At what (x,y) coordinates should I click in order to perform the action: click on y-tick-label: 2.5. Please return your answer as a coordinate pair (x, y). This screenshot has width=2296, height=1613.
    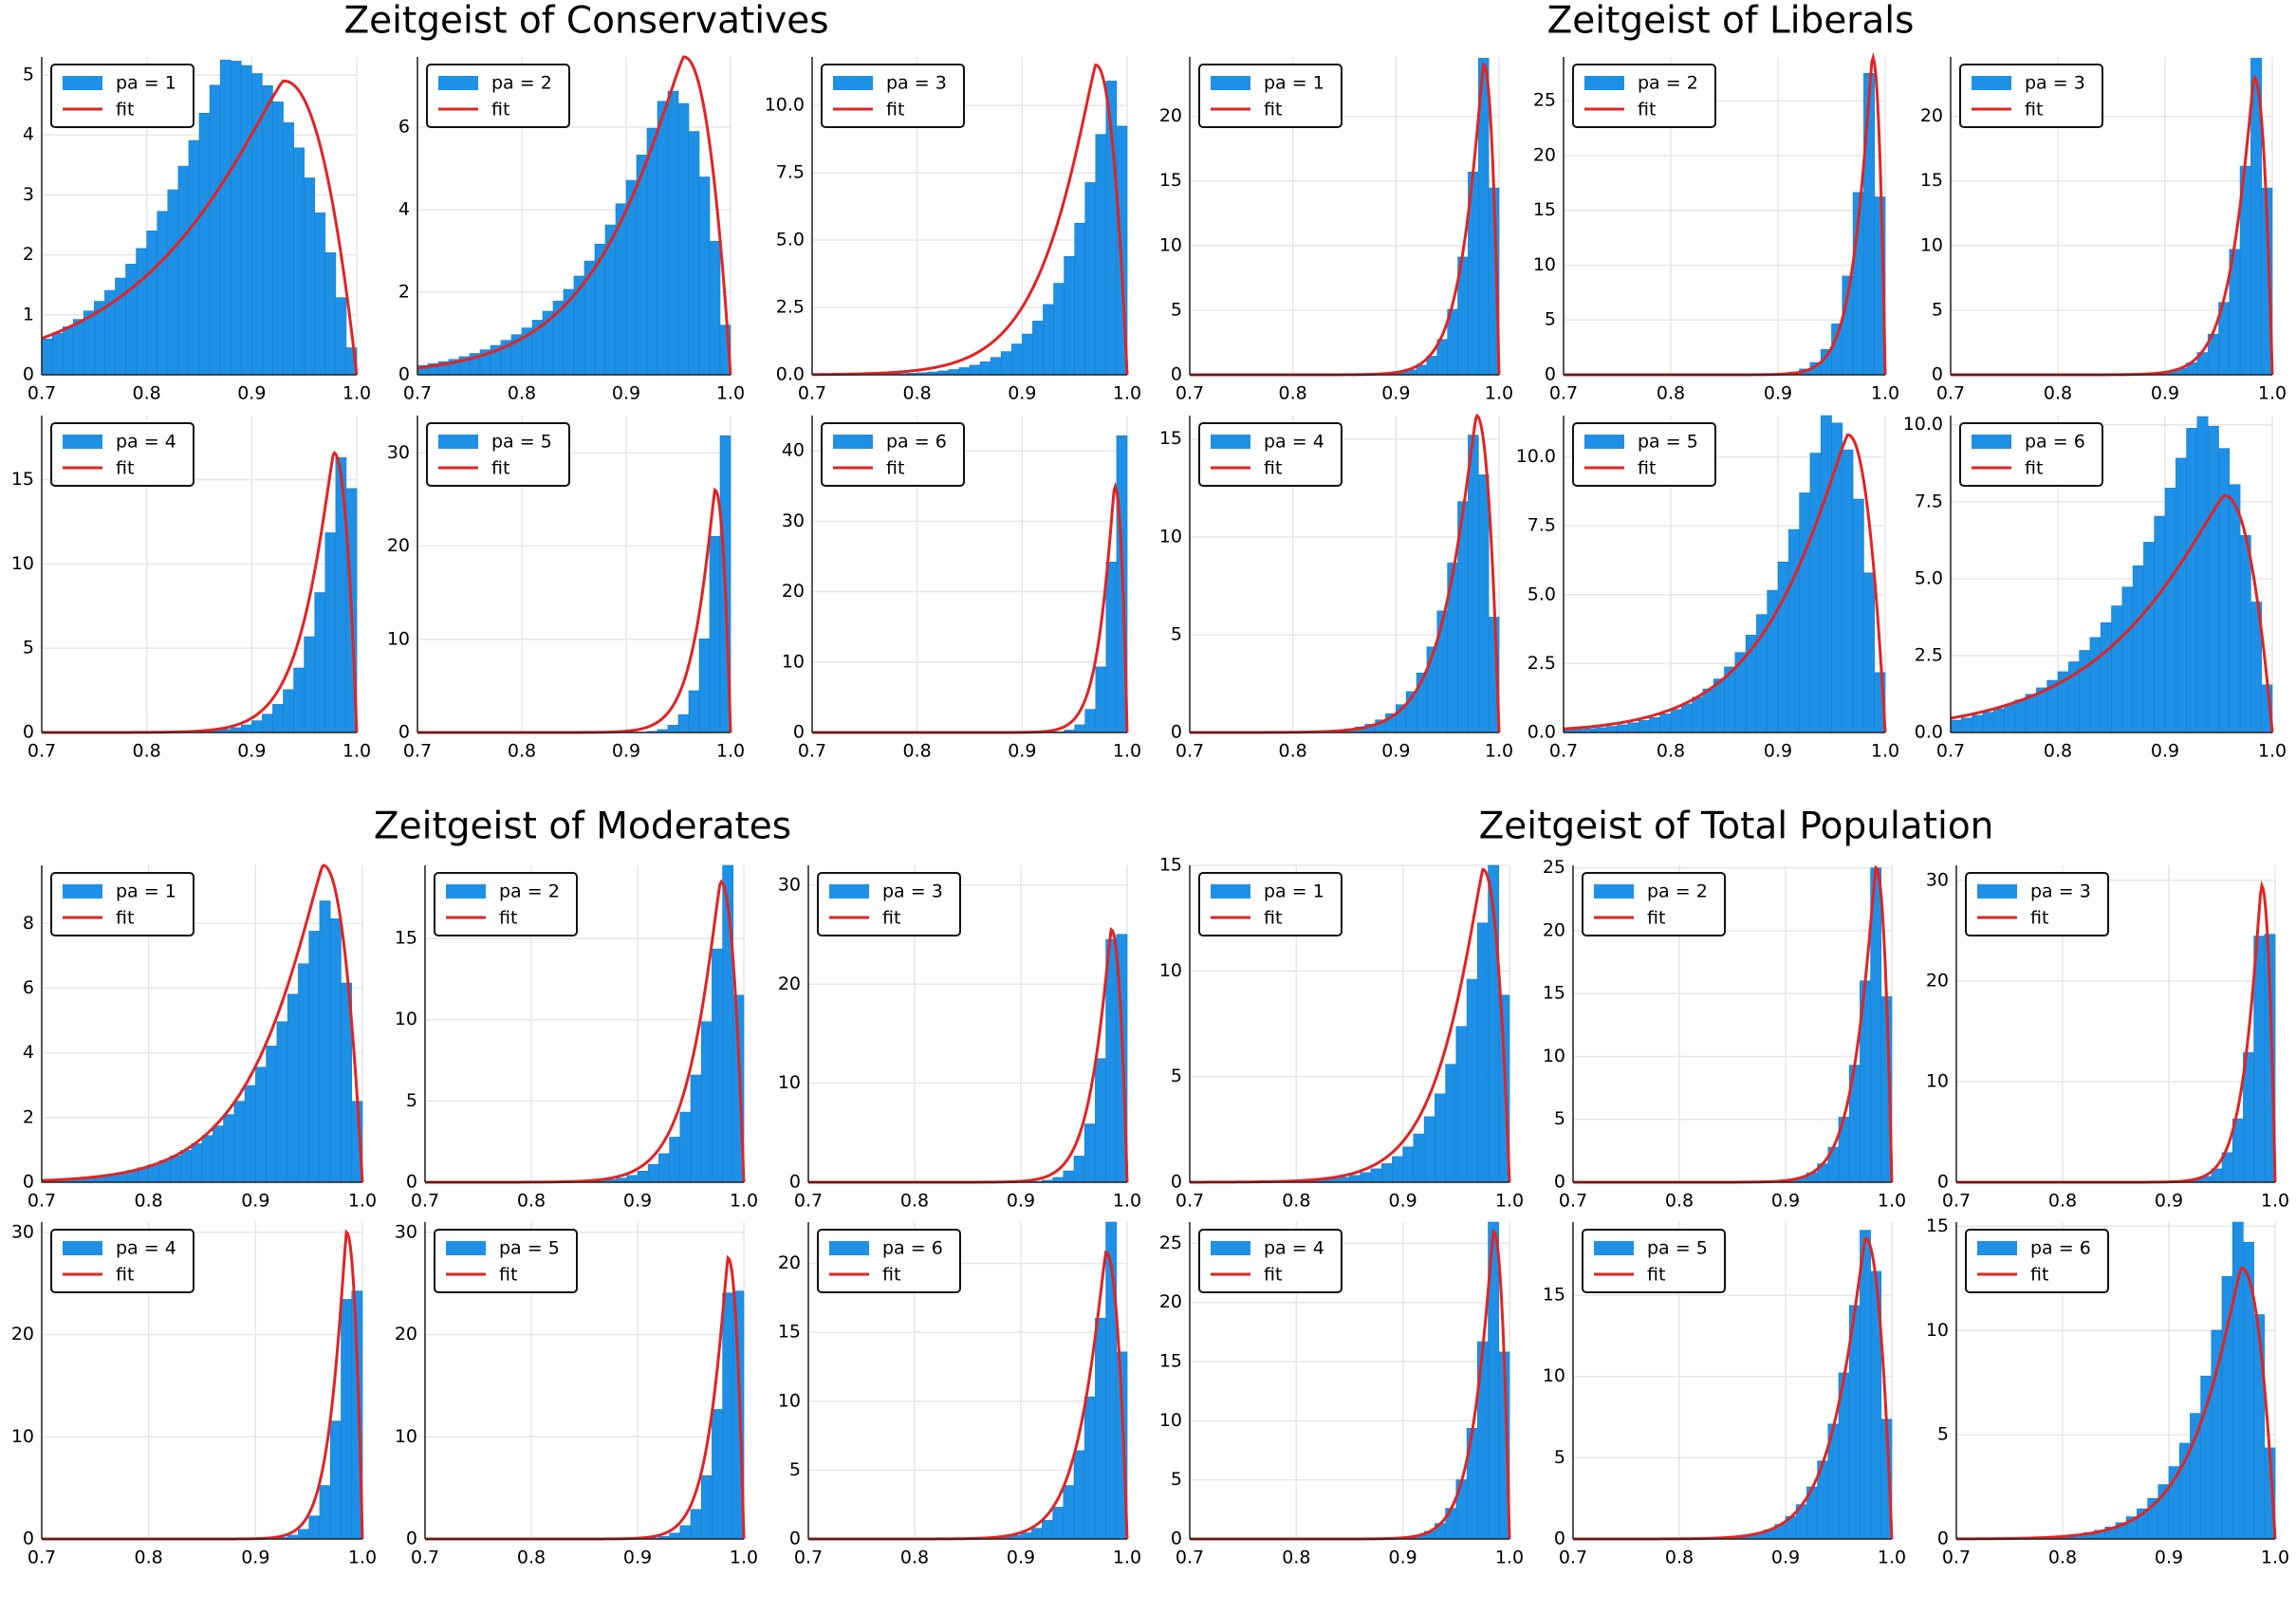
    Looking at the image, I should click on (1542, 663).